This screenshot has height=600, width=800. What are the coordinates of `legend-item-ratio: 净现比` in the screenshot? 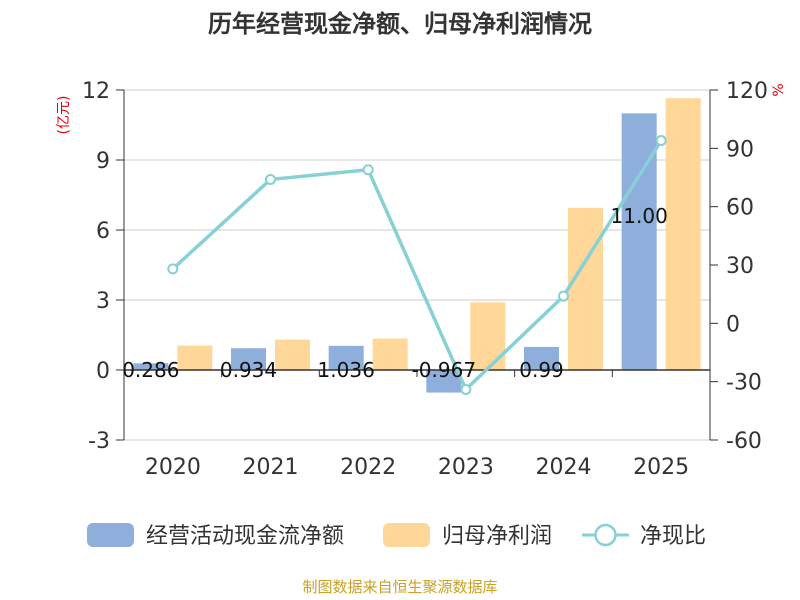 It's located at (644, 536).